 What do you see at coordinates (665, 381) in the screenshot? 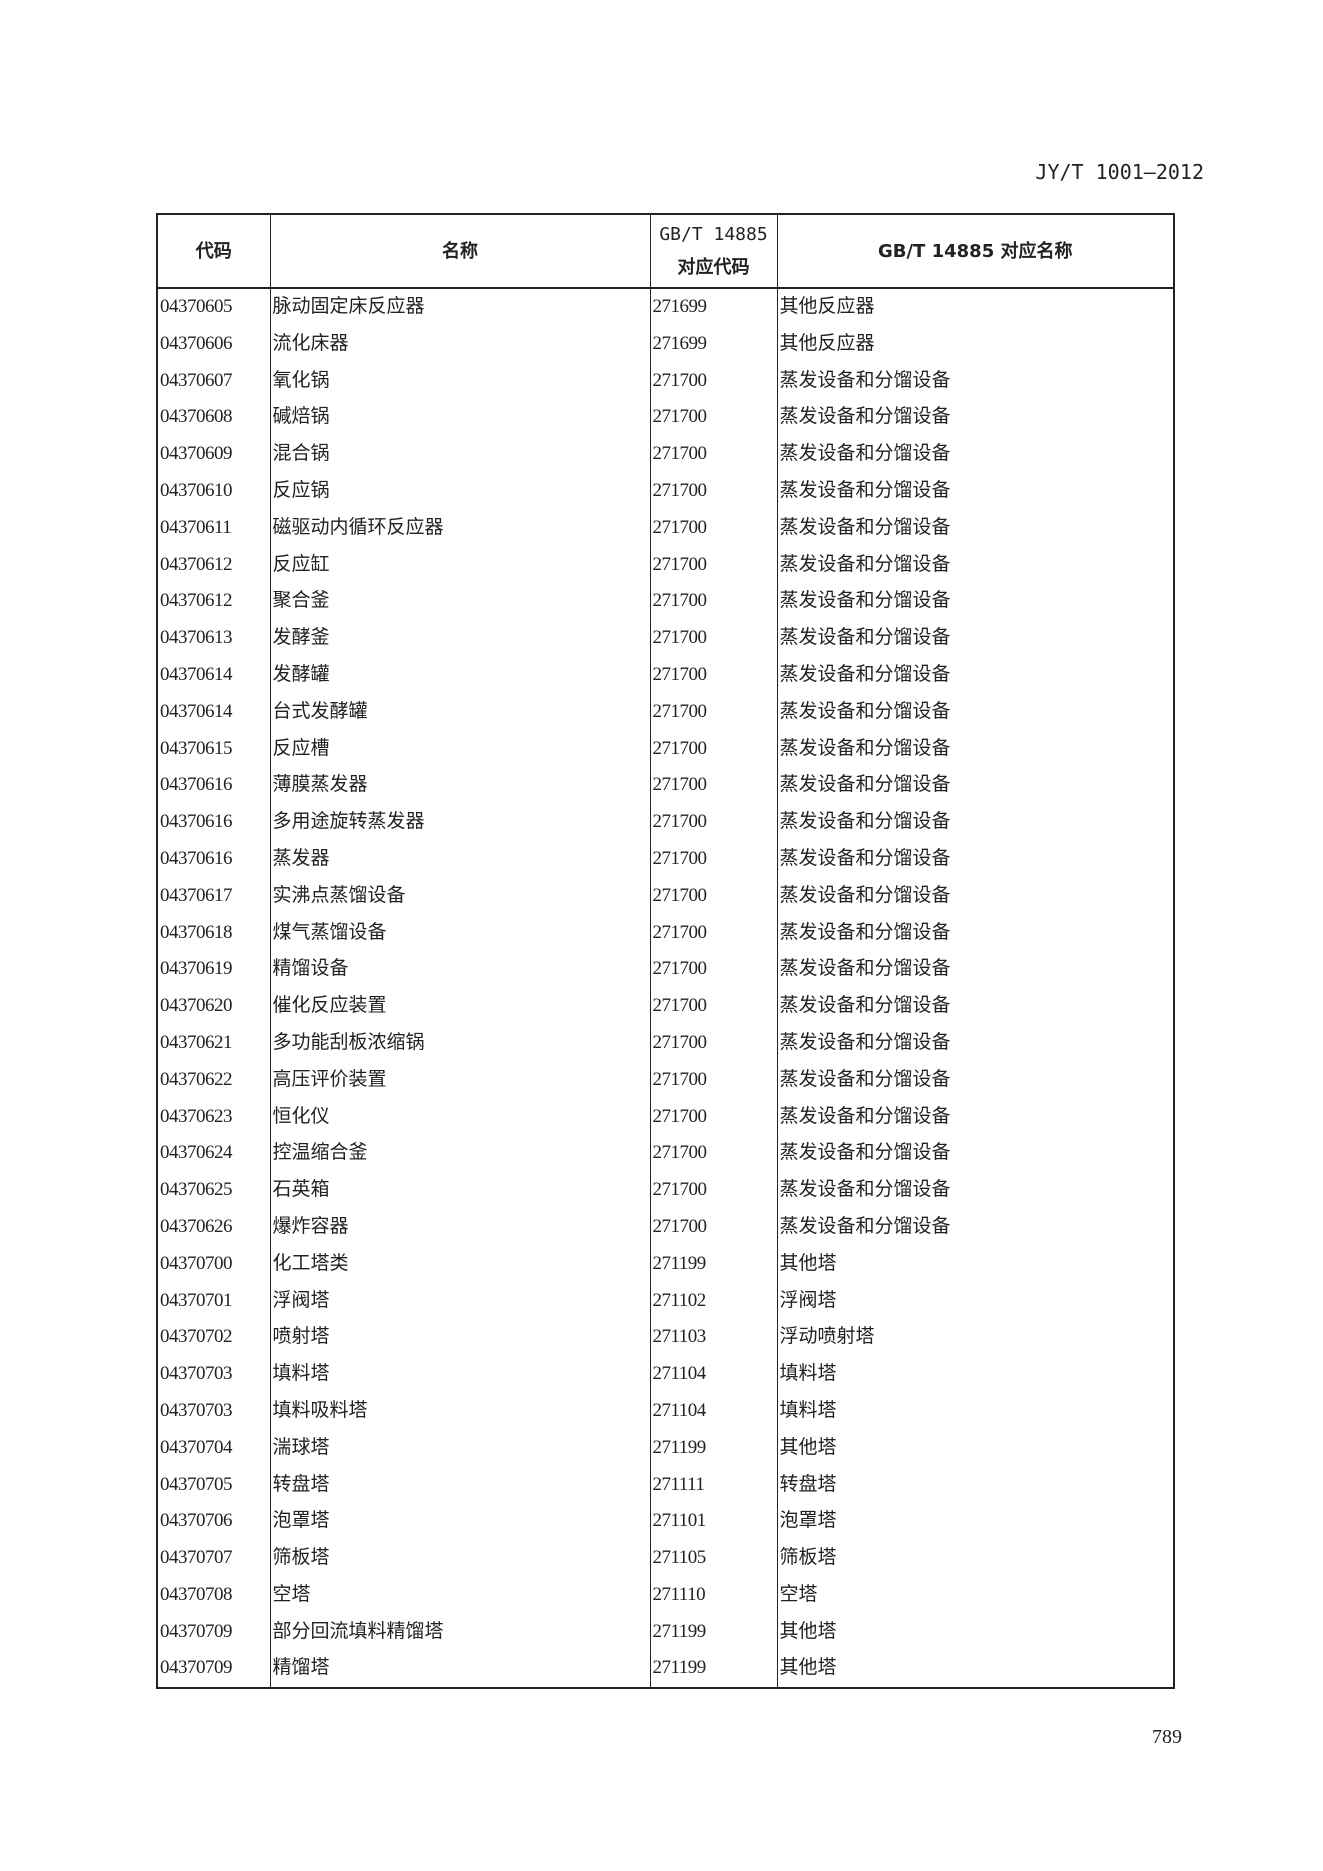
I see `table-row: 04370607 氧化锅 271700 蒸发设备和分馏设备` at bounding box center [665, 381].